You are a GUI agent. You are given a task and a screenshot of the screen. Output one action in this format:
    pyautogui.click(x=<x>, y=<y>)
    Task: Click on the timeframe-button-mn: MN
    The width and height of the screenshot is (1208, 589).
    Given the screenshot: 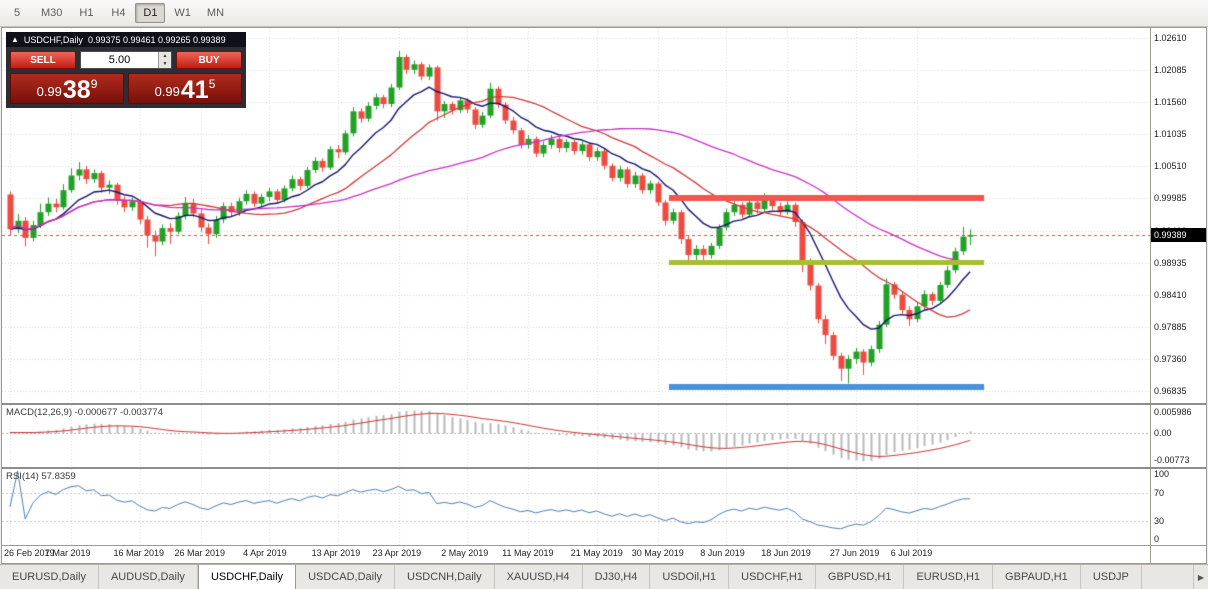 What is the action you would take?
    pyautogui.click(x=215, y=13)
    